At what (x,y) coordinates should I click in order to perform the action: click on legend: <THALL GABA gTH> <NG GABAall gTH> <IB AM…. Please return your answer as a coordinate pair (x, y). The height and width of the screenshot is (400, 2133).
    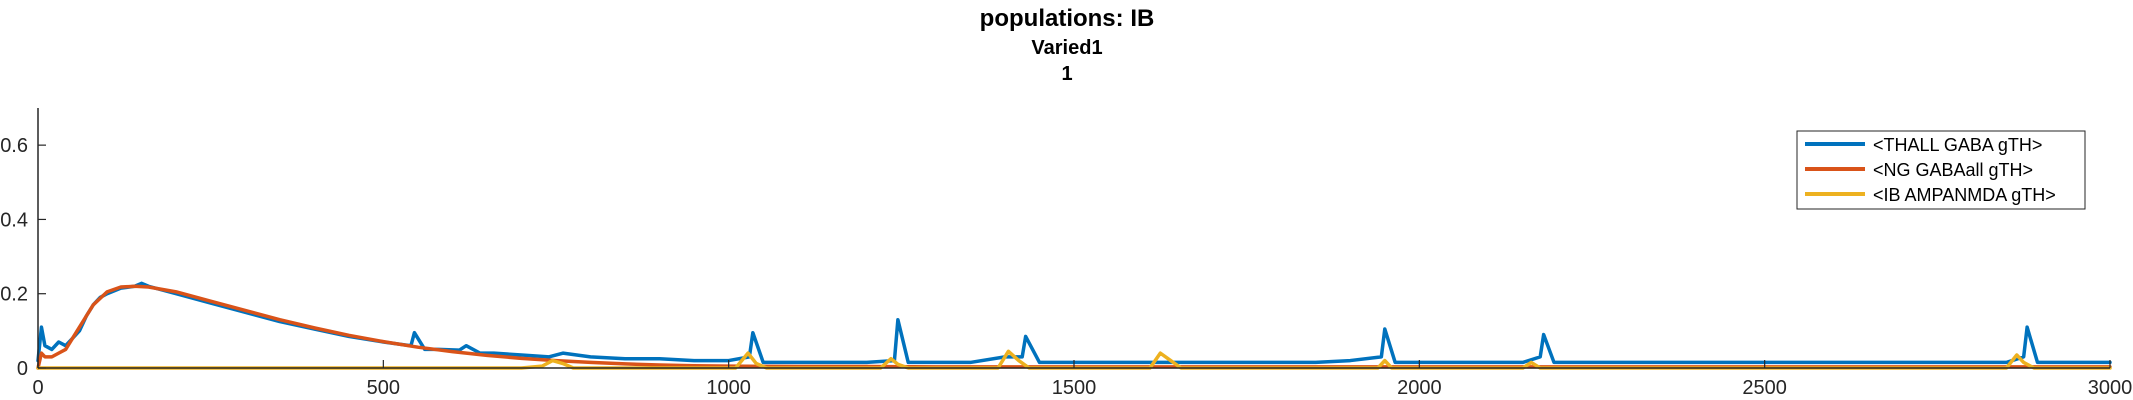
    Looking at the image, I should click on (1941, 170).